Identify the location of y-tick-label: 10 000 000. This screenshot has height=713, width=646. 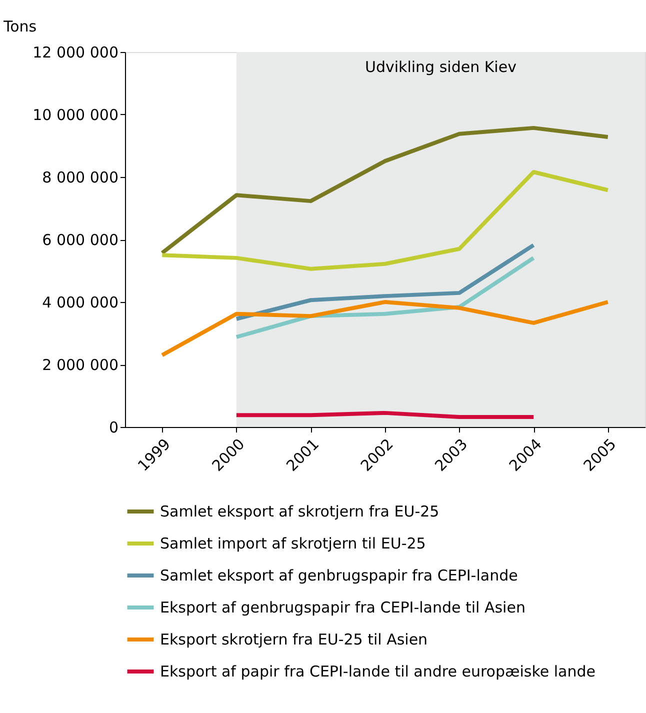
(75, 115).